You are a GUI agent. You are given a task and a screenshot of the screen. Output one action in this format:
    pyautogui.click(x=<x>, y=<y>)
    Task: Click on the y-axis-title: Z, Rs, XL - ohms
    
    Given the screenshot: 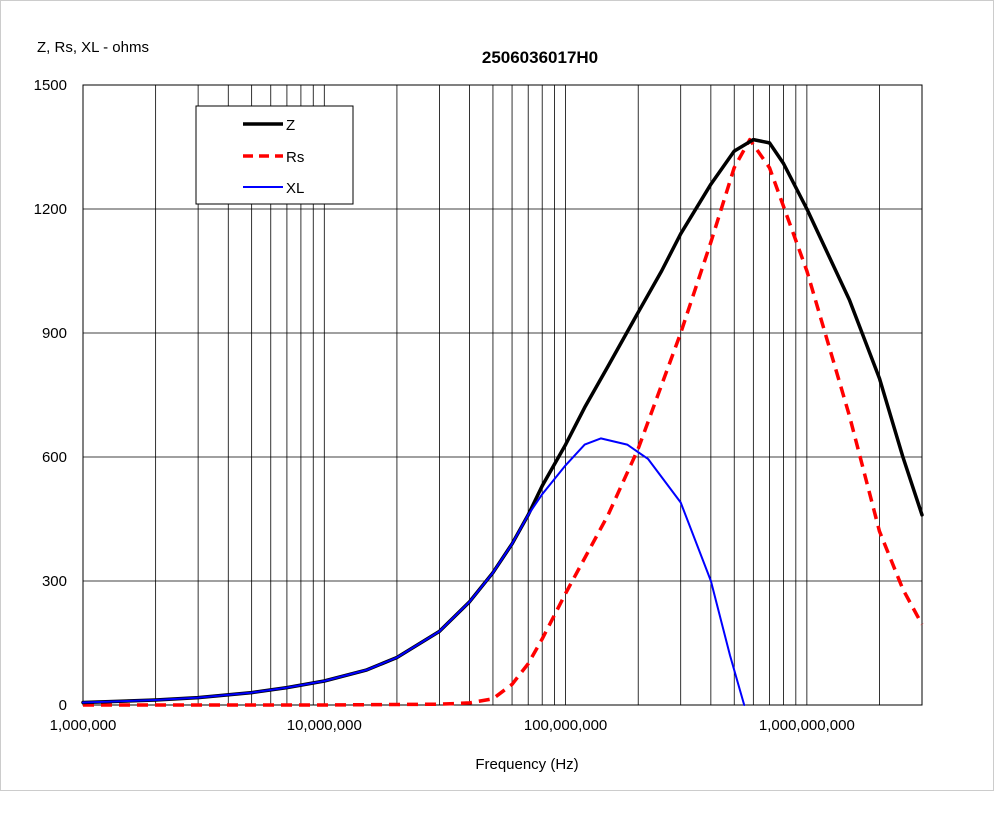 What is the action you would take?
    pyautogui.click(x=93, y=47)
    